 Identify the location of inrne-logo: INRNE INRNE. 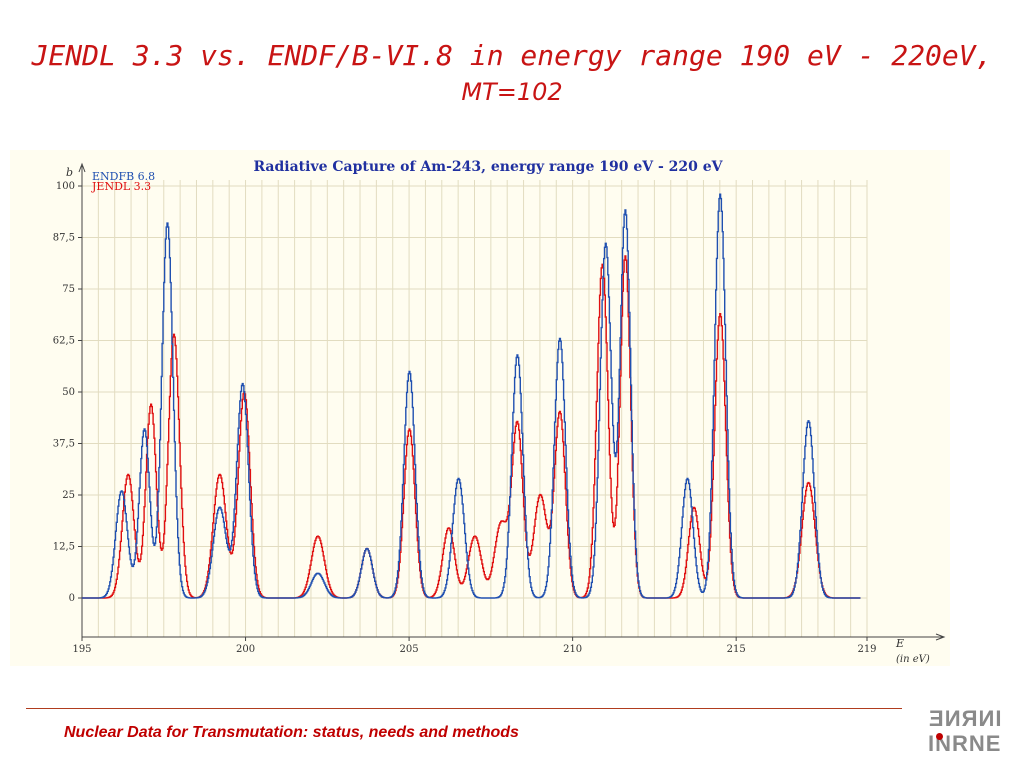
(970, 734).